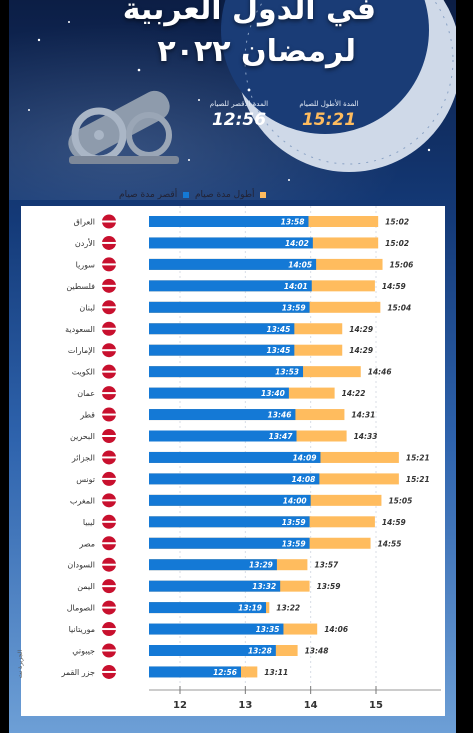  I want to click on category-label: ليبيا, so click(89, 522).